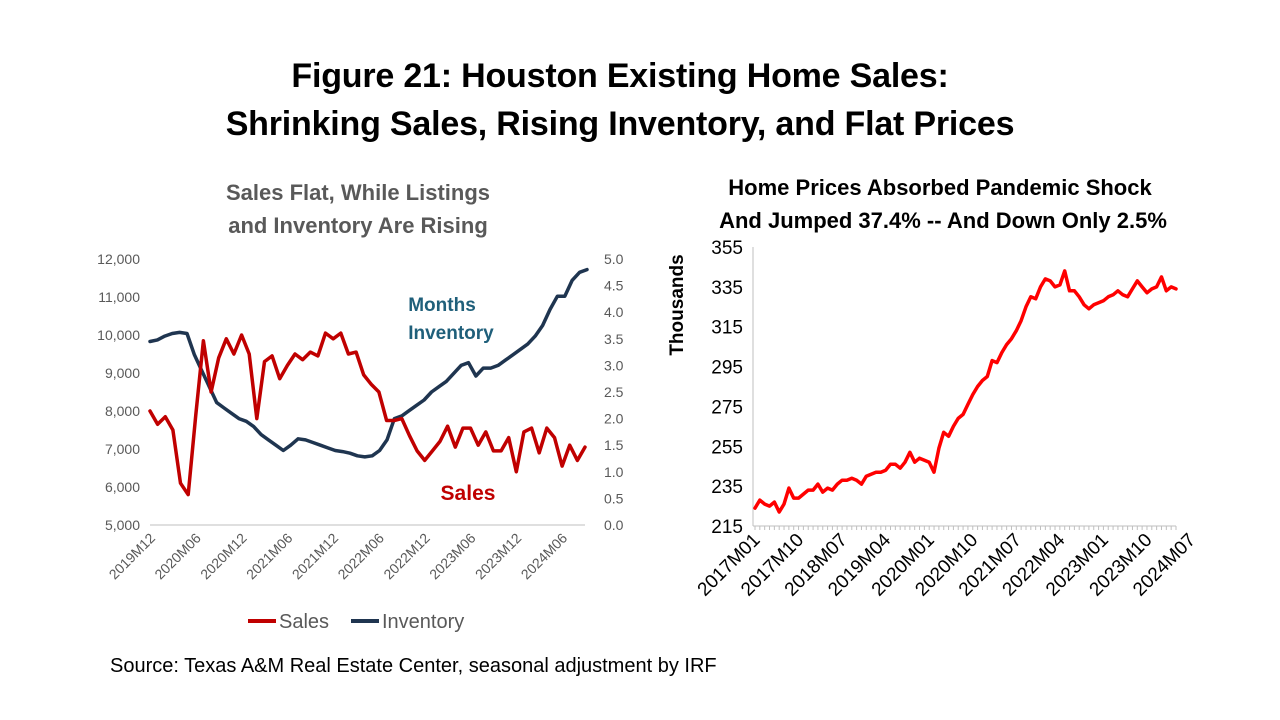 The image size is (1280, 720). Describe the element at coordinates (119, 297) in the screenshot. I see `left-y-tick-label: 11,000` at that location.